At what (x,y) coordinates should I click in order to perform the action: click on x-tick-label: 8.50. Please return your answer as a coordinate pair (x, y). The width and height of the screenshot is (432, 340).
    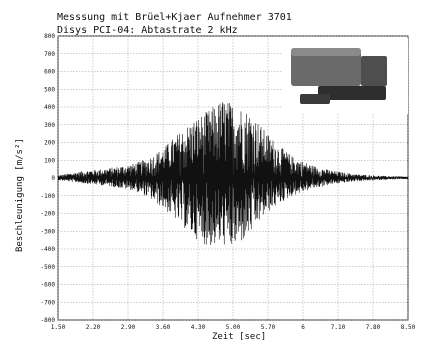
    Looking at the image, I should click on (408, 327).